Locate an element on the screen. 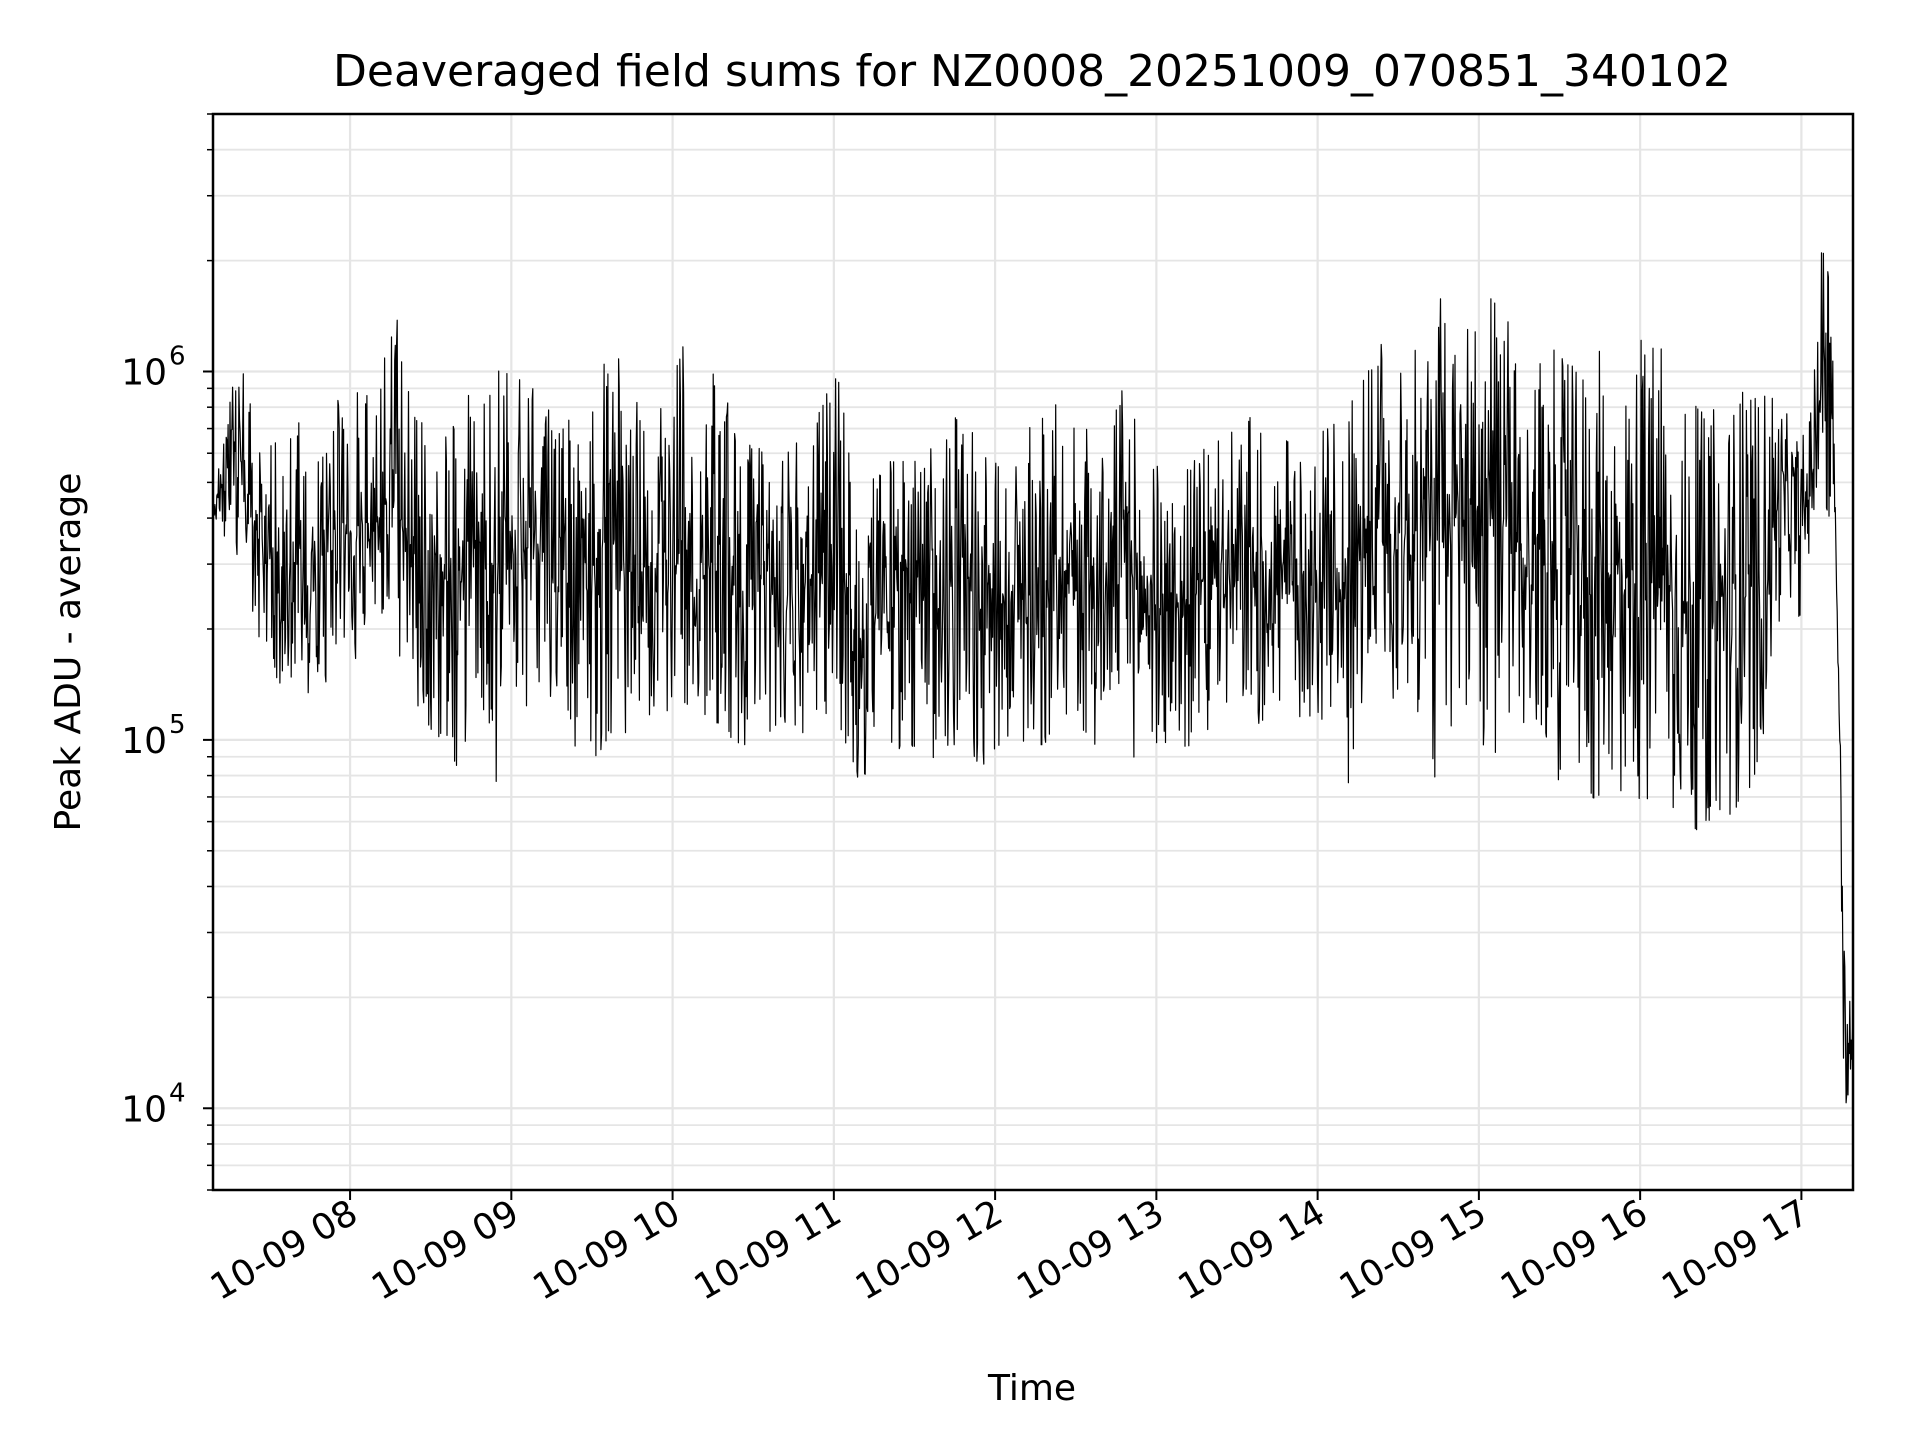  y-tick-exponent: 5 is located at coordinates (177, 725).